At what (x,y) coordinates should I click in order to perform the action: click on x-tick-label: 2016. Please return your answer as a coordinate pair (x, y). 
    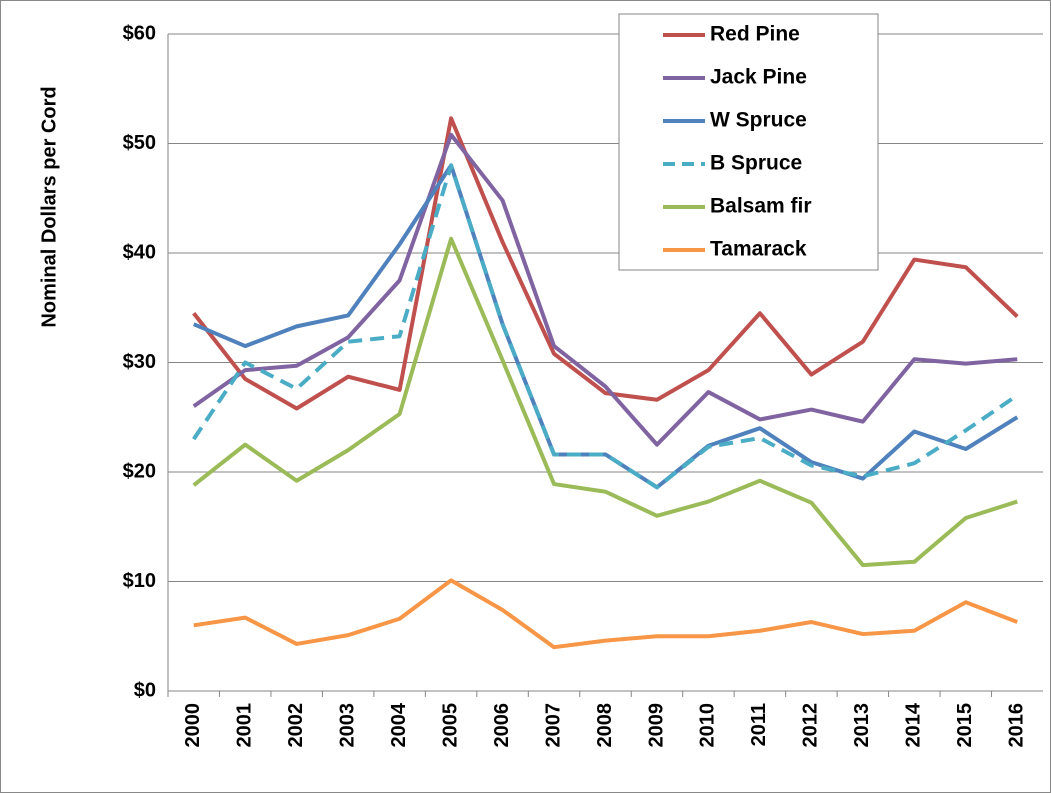
    Looking at the image, I should click on (1017, 725).